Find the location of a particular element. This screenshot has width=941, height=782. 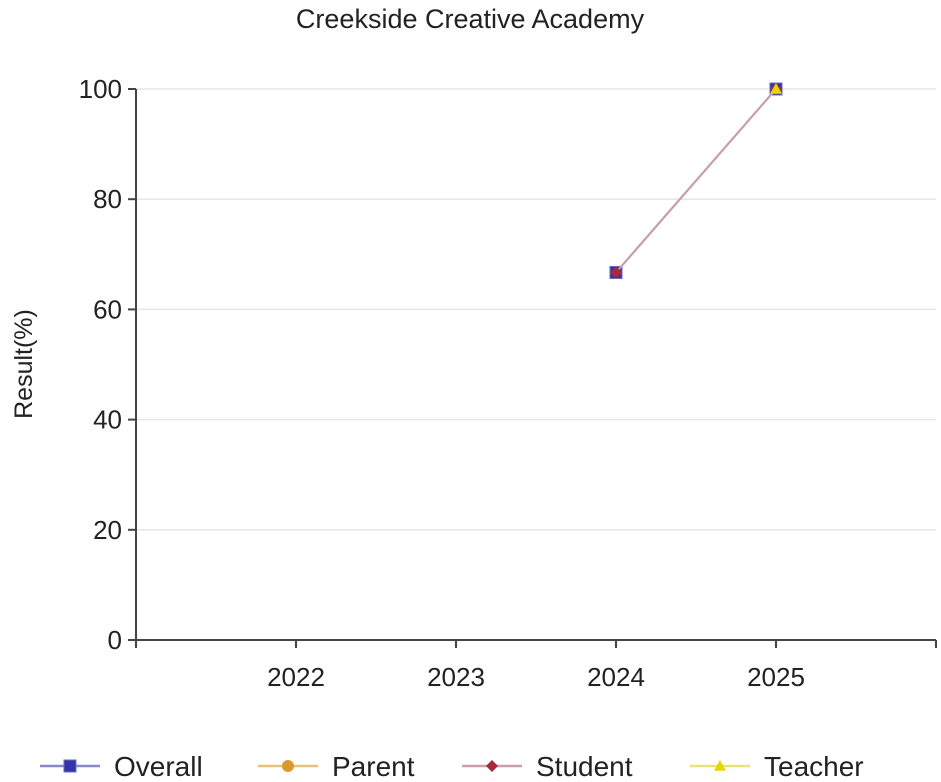

legend-label: Teacher is located at coordinates (814, 766).